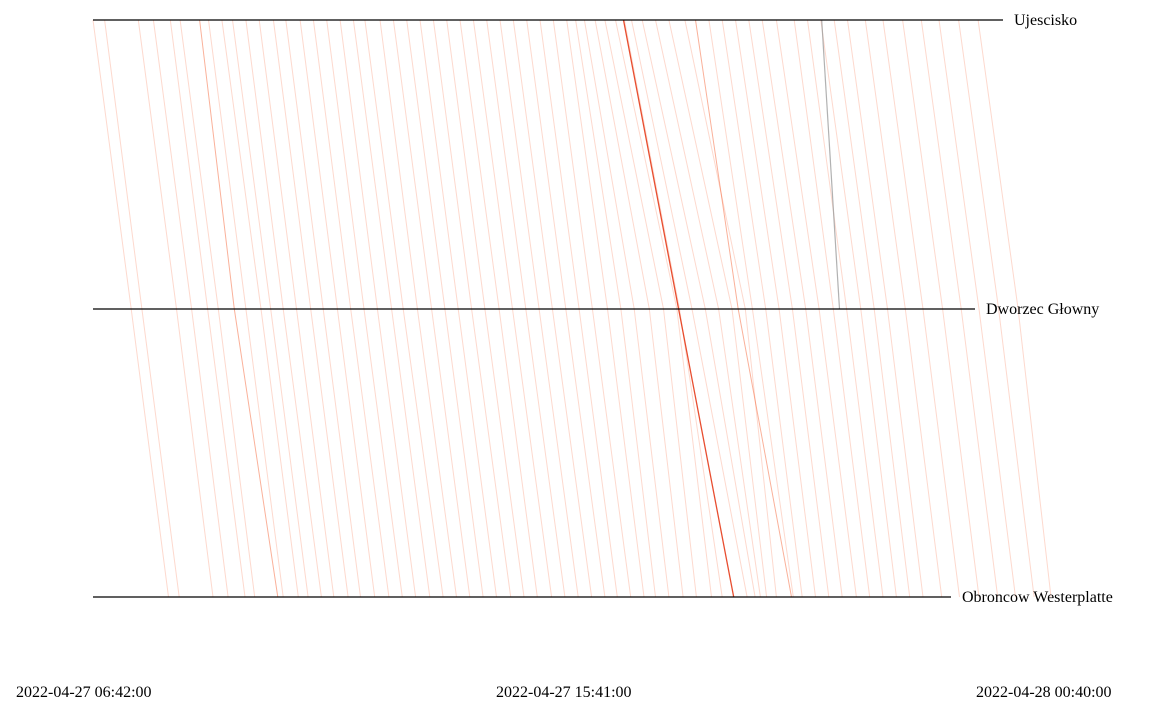 This screenshot has height=713, width=1158. Describe the element at coordinates (564, 692) in the screenshot. I see `time-tick-label-mid: 2022-04-27 15:41:00` at that location.